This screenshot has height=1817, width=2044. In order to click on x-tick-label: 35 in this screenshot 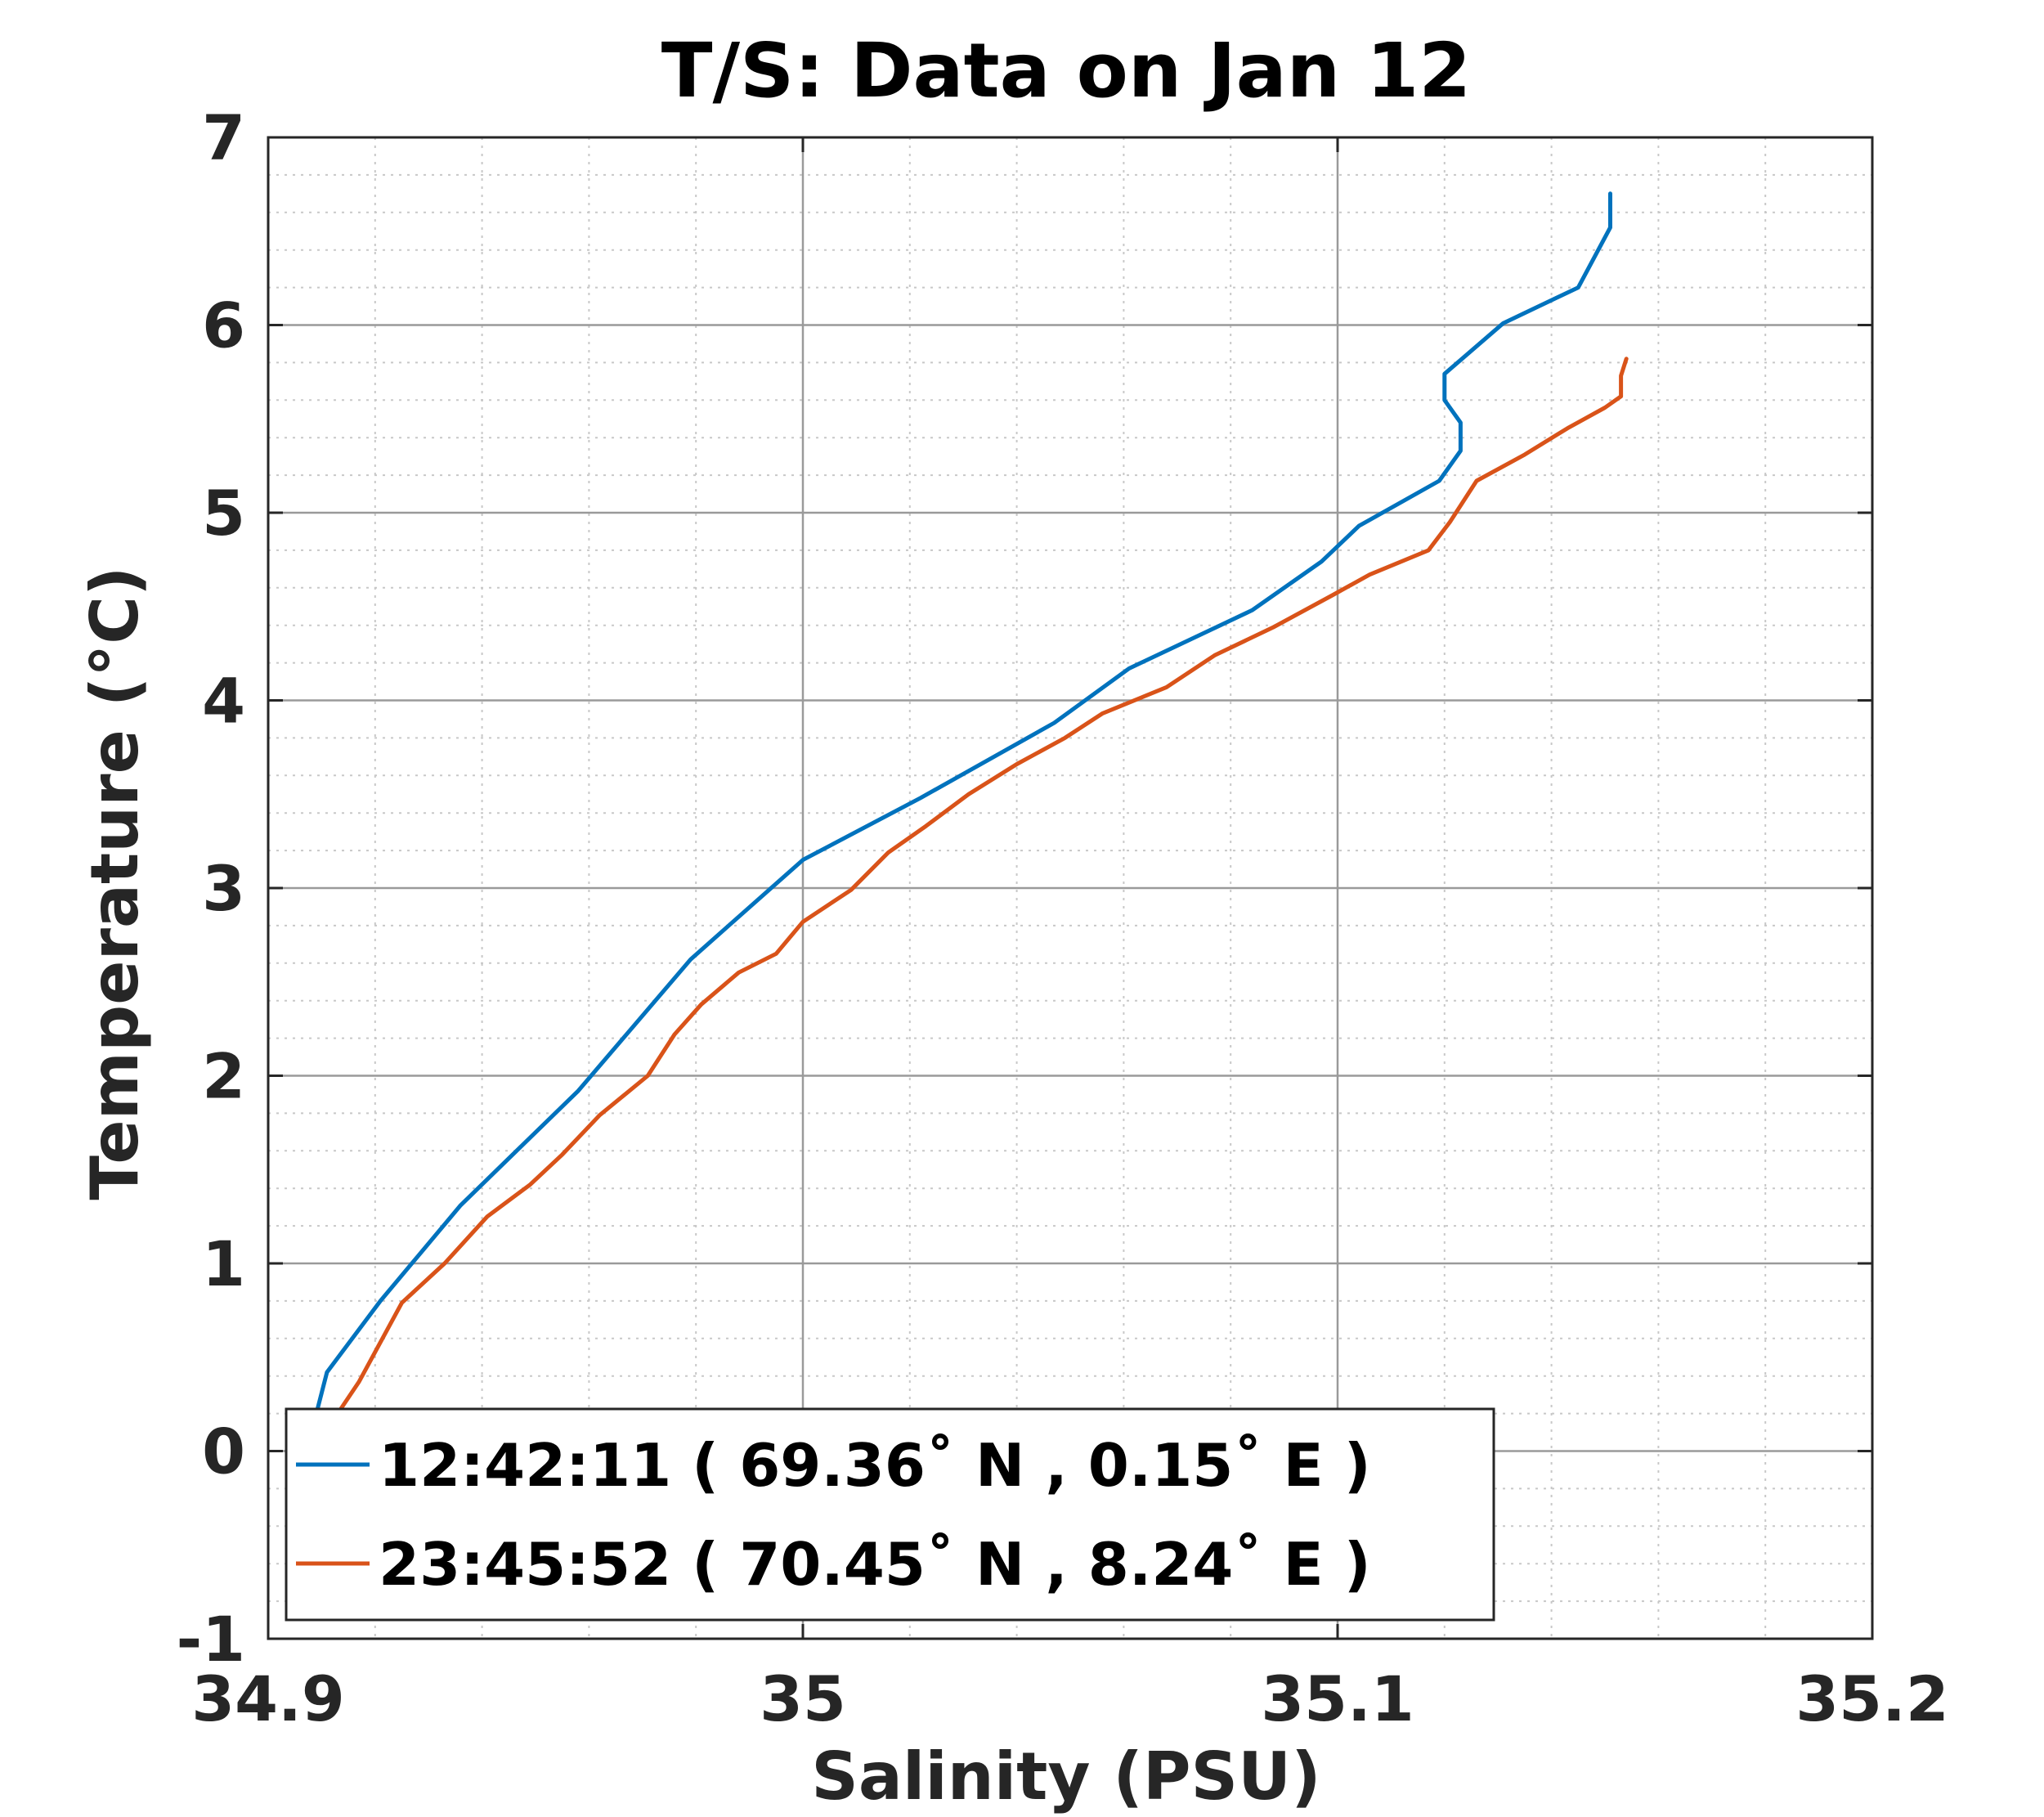, I will do `click(803, 1699)`.